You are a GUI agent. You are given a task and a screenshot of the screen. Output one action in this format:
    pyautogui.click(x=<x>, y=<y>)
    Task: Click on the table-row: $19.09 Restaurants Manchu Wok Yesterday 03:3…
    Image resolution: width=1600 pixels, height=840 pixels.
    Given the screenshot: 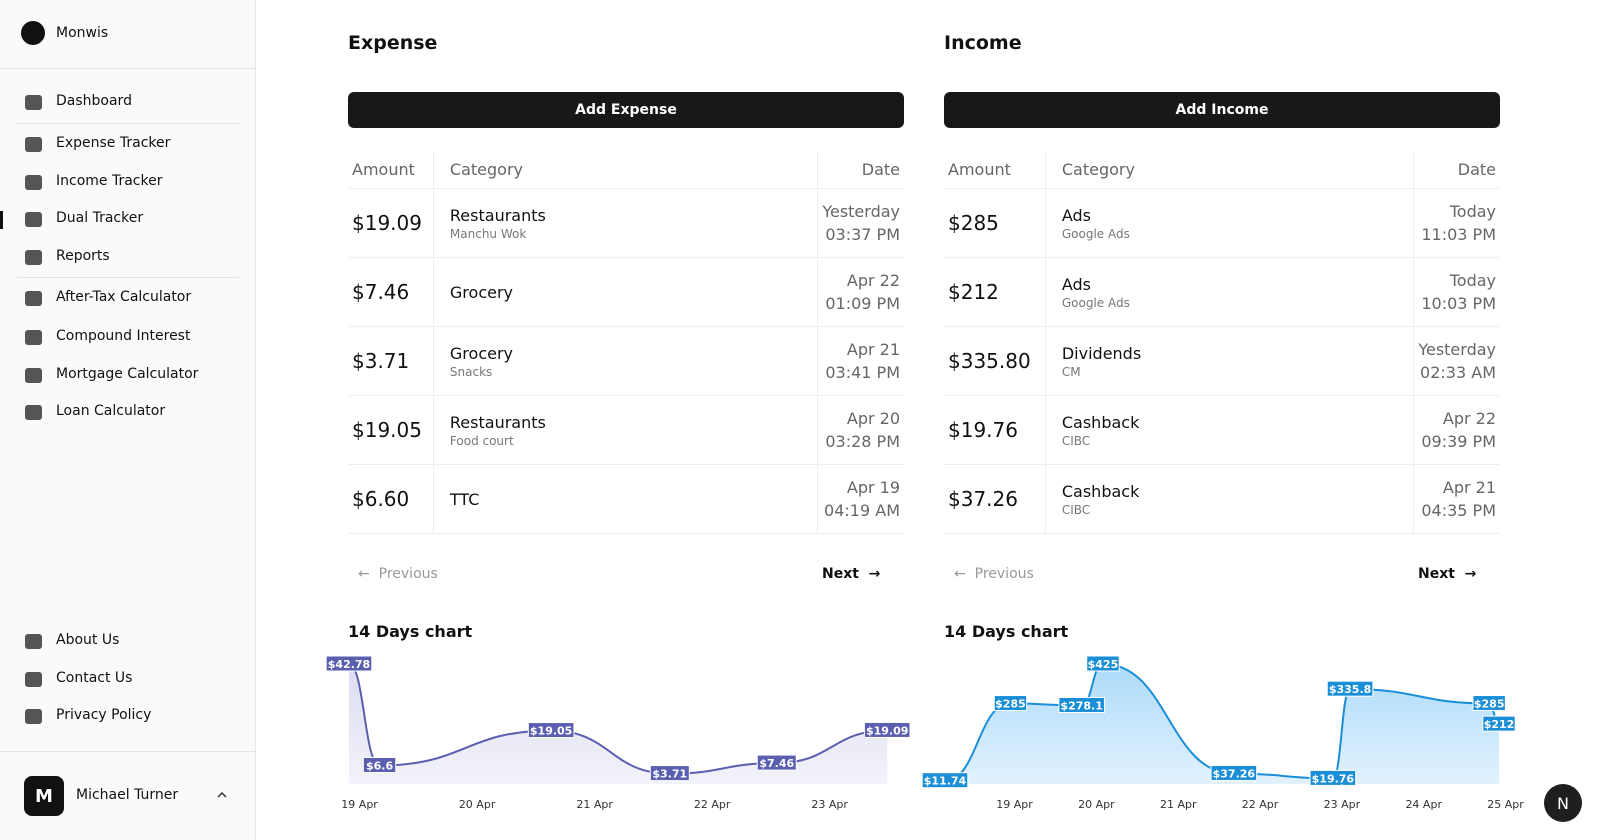 What is the action you would take?
    pyautogui.click(x=626, y=223)
    